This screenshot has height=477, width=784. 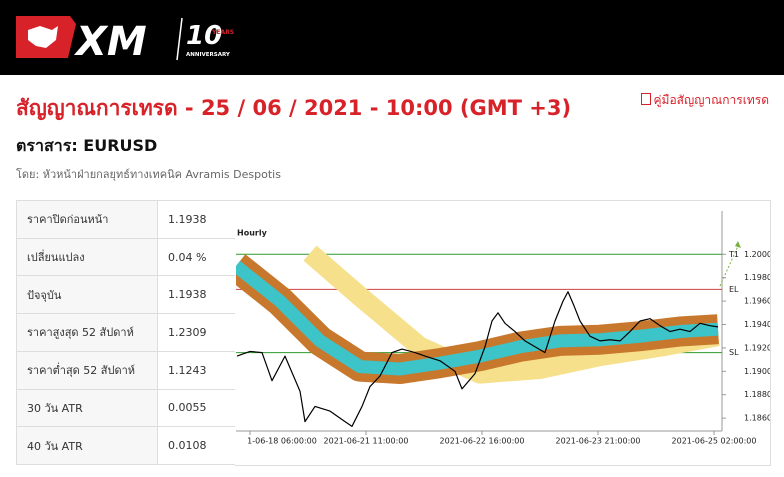 What do you see at coordinates (711, 100) in the screenshot?
I see `pdf-link-text: คู่มือสัญญาณการเทรด` at bounding box center [711, 100].